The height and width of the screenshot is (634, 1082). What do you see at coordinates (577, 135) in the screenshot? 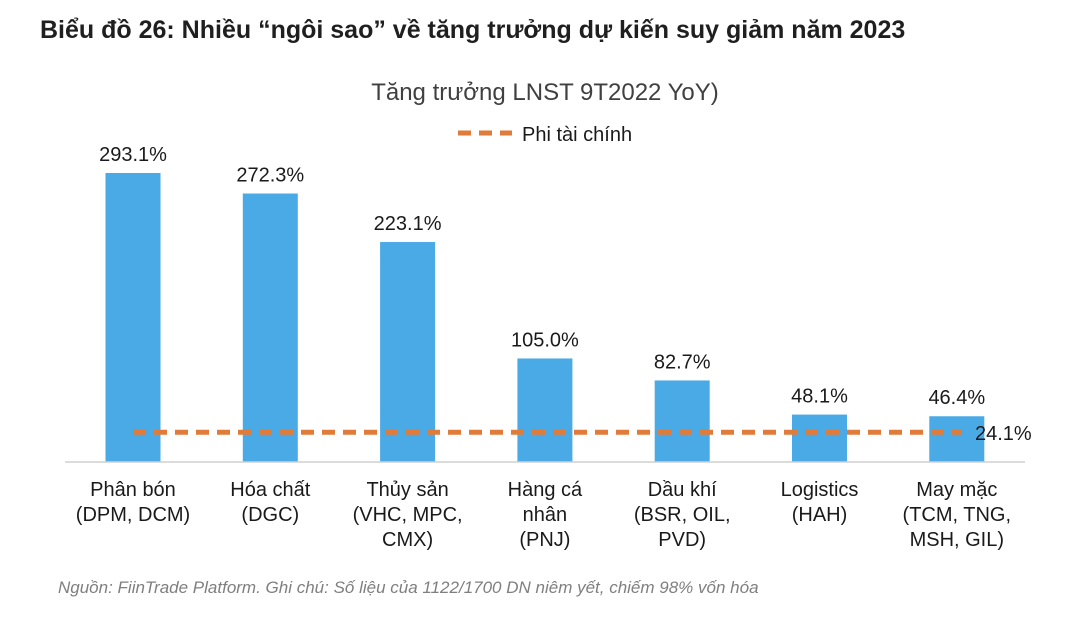
I see `legend-label: Phi tài chính` at bounding box center [577, 135].